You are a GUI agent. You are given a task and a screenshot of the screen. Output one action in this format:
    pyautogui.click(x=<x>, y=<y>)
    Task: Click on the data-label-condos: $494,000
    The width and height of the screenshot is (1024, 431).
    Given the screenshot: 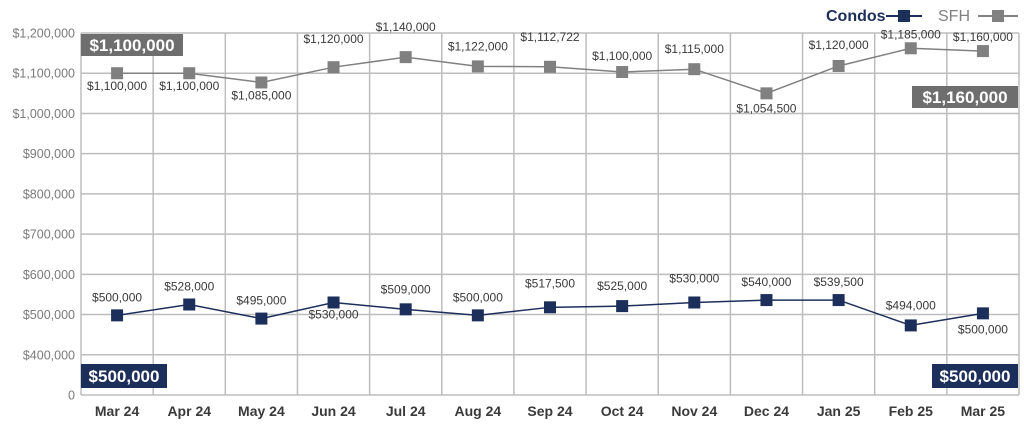 What is the action you would take?
    pyautogui.click(x=911, y=305)
    